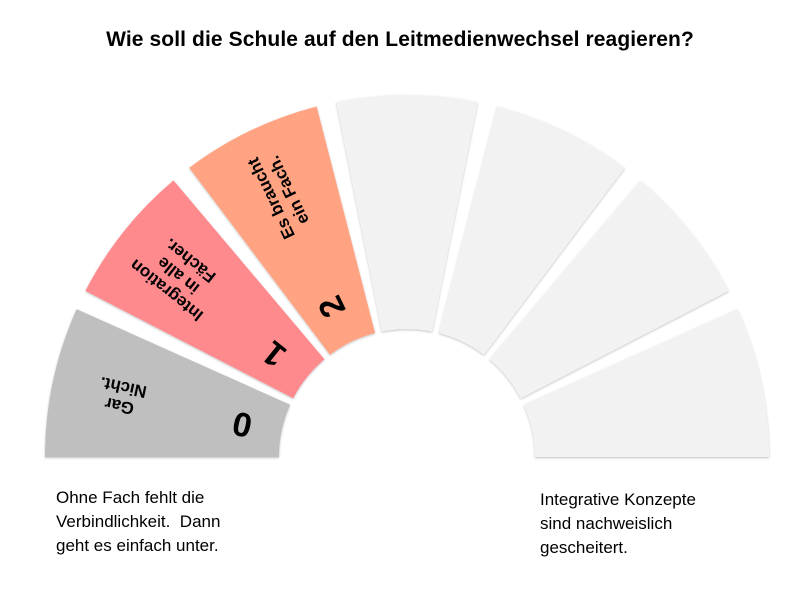 The image size is (800, 600). Describe the element at coordinates (130, 497) in the screenshot. I see `note-left-line: Ohne Fach fehlt die` at that location.